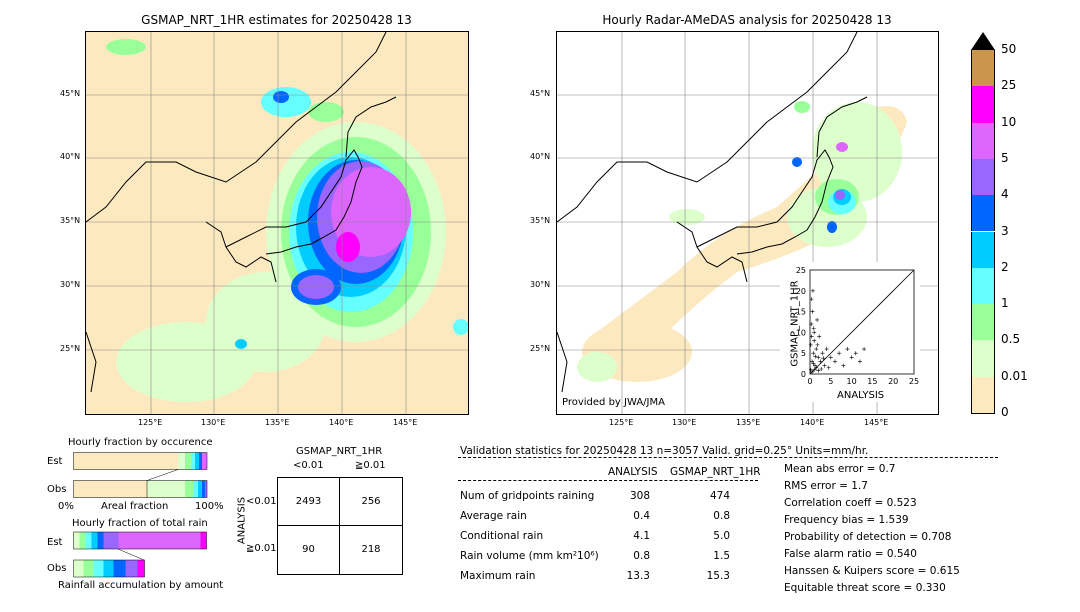 The width and height of the screenshot is (1080, 612). I want to click on right-lat-30: 30°N, so click(540, 284).